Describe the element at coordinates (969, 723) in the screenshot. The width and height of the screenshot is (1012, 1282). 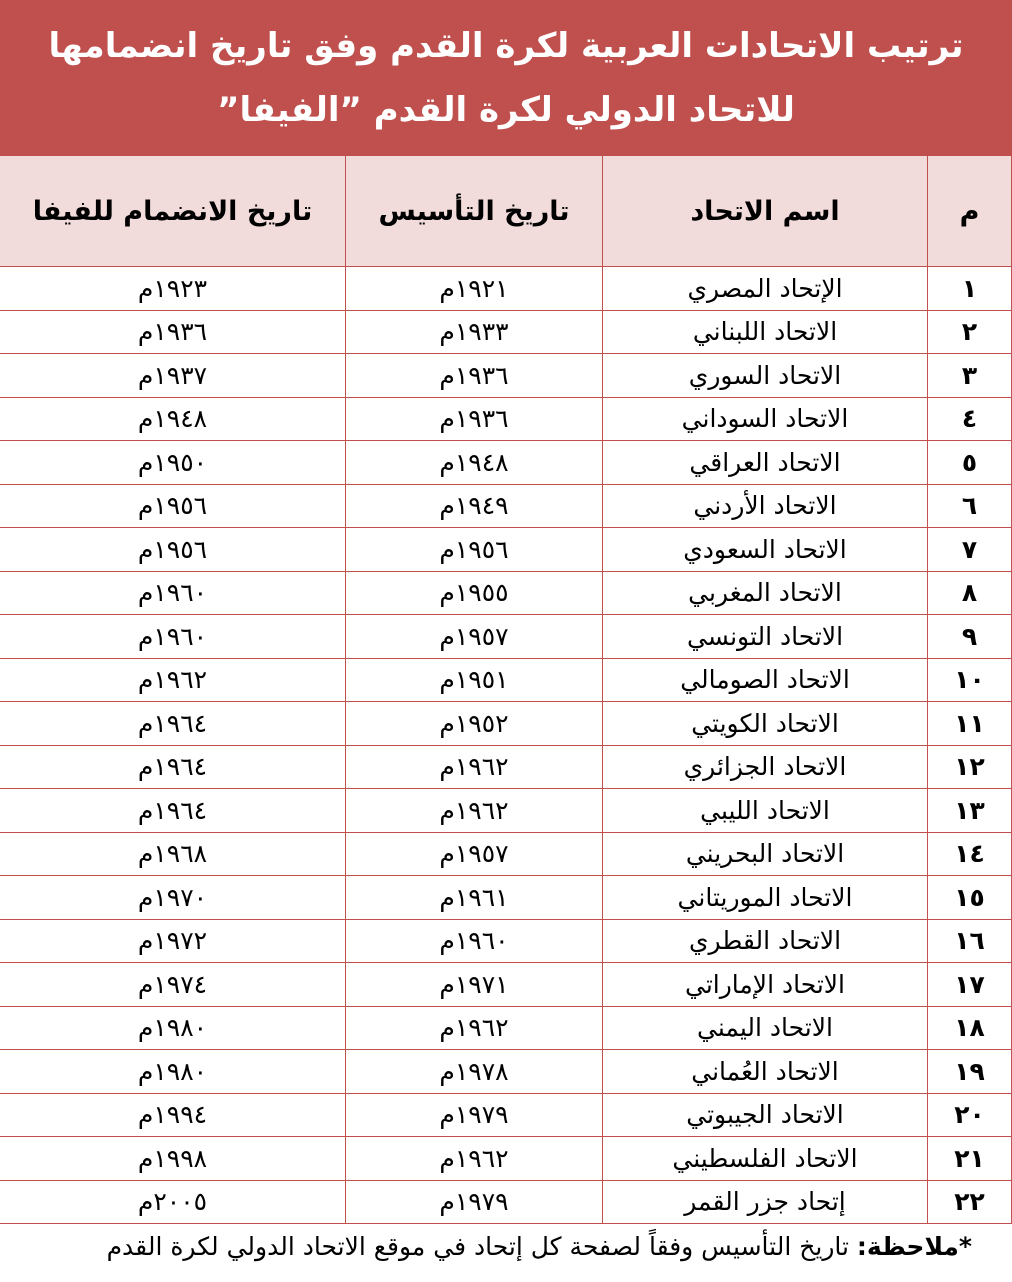
I see `row-number: ١١` at that location.